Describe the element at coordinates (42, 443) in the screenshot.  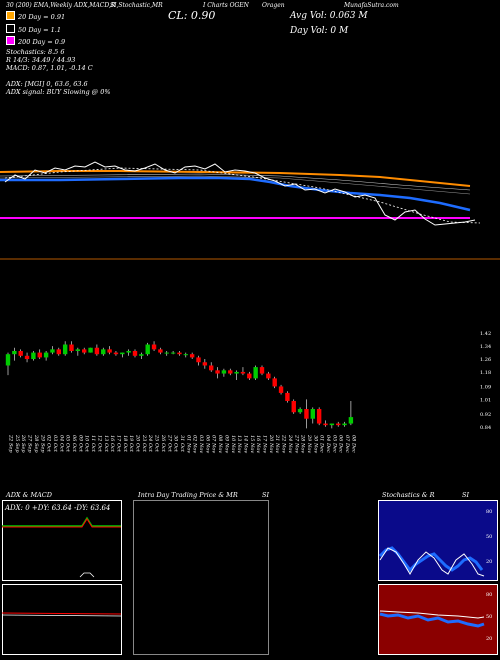
I see `x-tick-label: 29 Sep` at that location.